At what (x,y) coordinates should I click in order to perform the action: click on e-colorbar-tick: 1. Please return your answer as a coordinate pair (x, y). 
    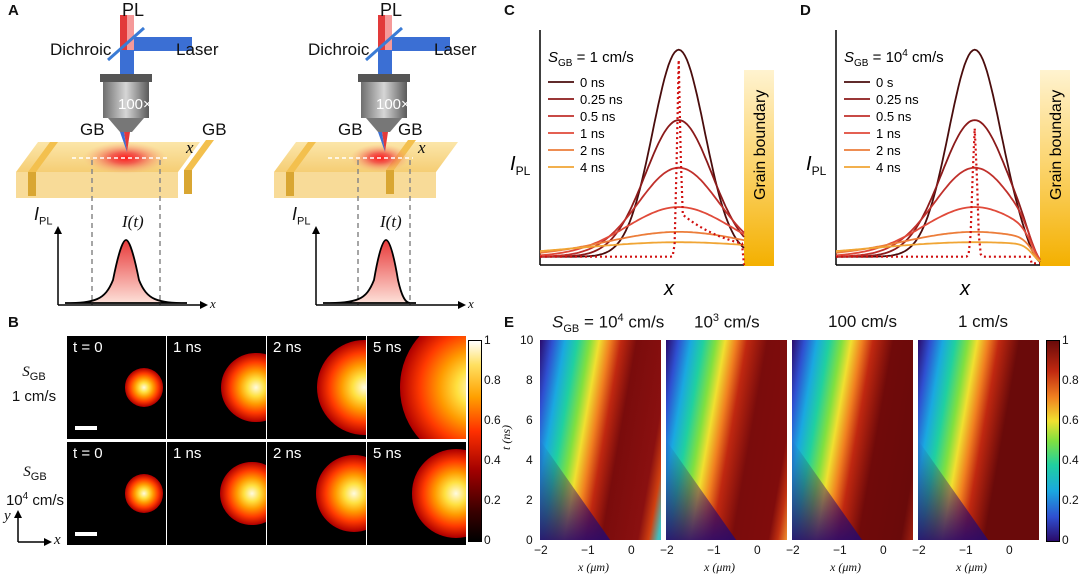
    Looking at the image, I should click on (1065, 340).